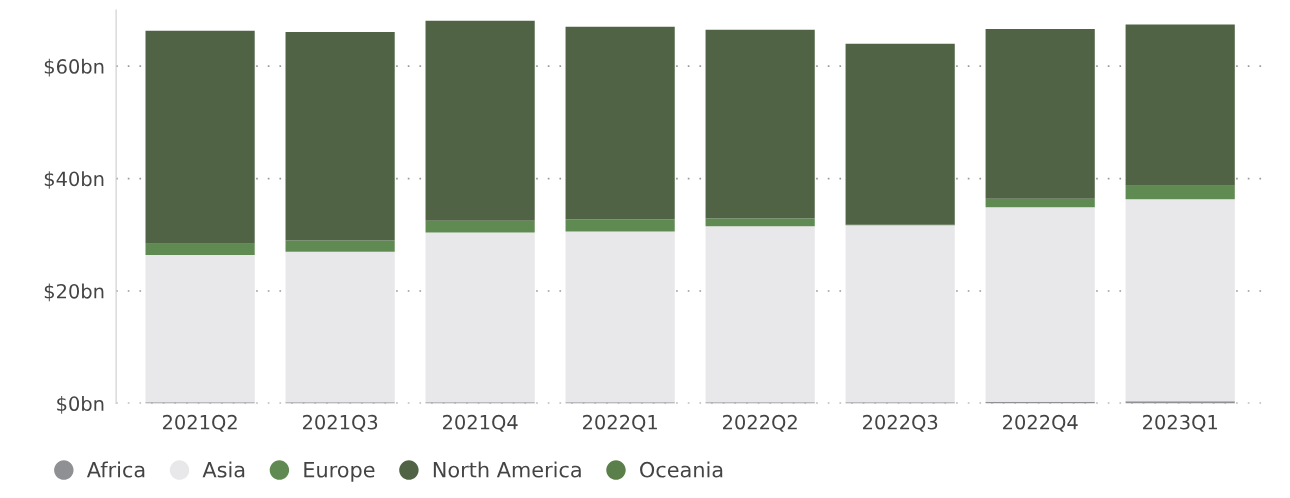 Image resolution: width=1290 pixels, height=498 pixels. What do you see at coordinates (340, 423) in the screenshot?
I see `x-tick-label: 2021Q3` at bounding box center [340, 423].